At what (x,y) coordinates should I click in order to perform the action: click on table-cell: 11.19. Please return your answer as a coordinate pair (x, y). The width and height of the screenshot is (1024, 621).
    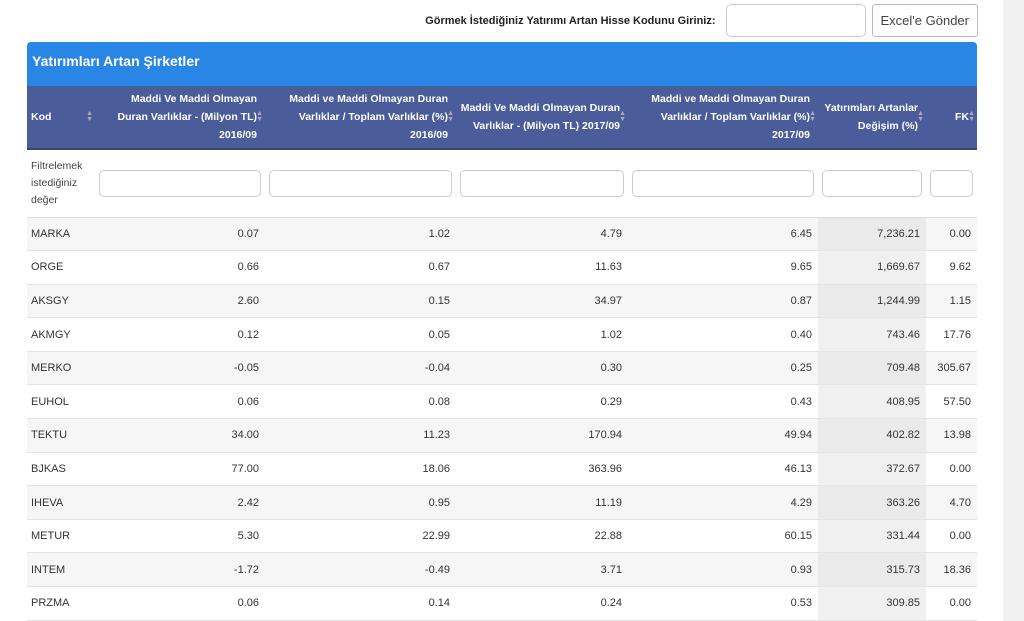
    Looking at the image, I should click on (542, 502).